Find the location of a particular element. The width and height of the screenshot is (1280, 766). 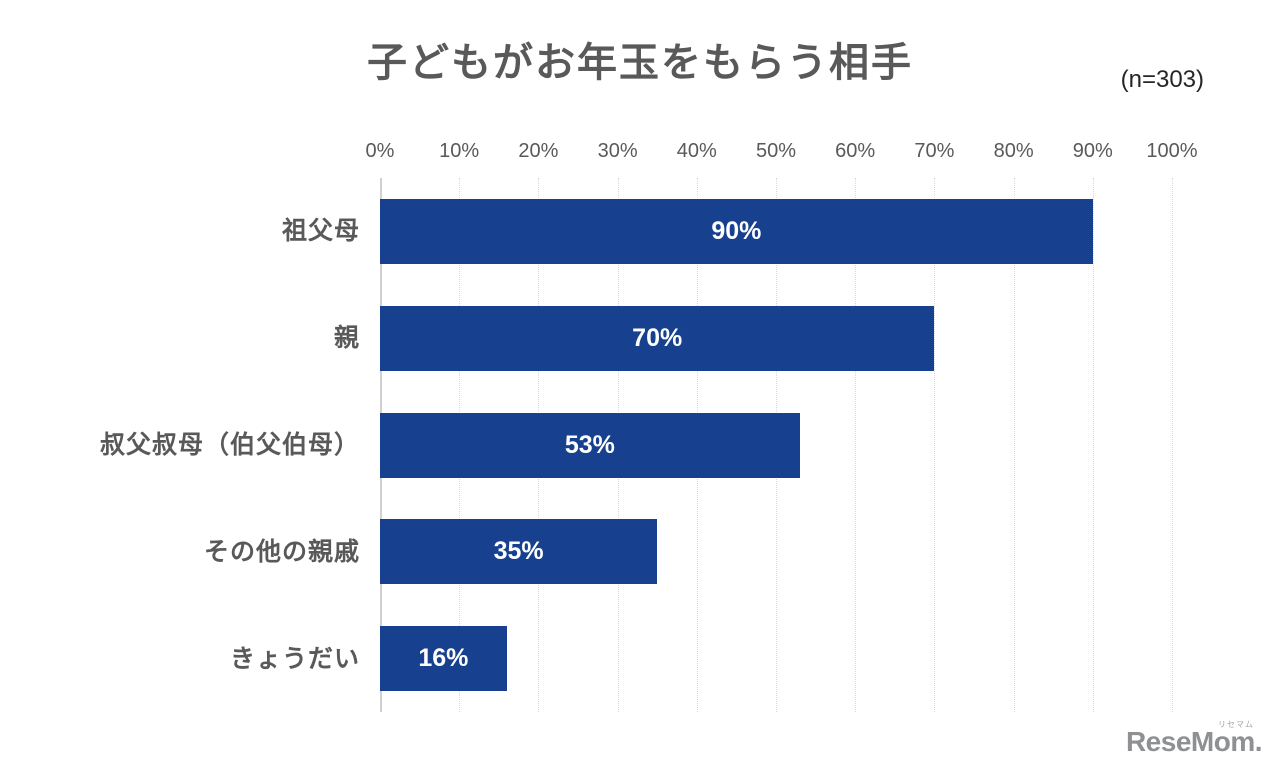

x-axis-tick: 80% is located at coordinates (1013, 151).